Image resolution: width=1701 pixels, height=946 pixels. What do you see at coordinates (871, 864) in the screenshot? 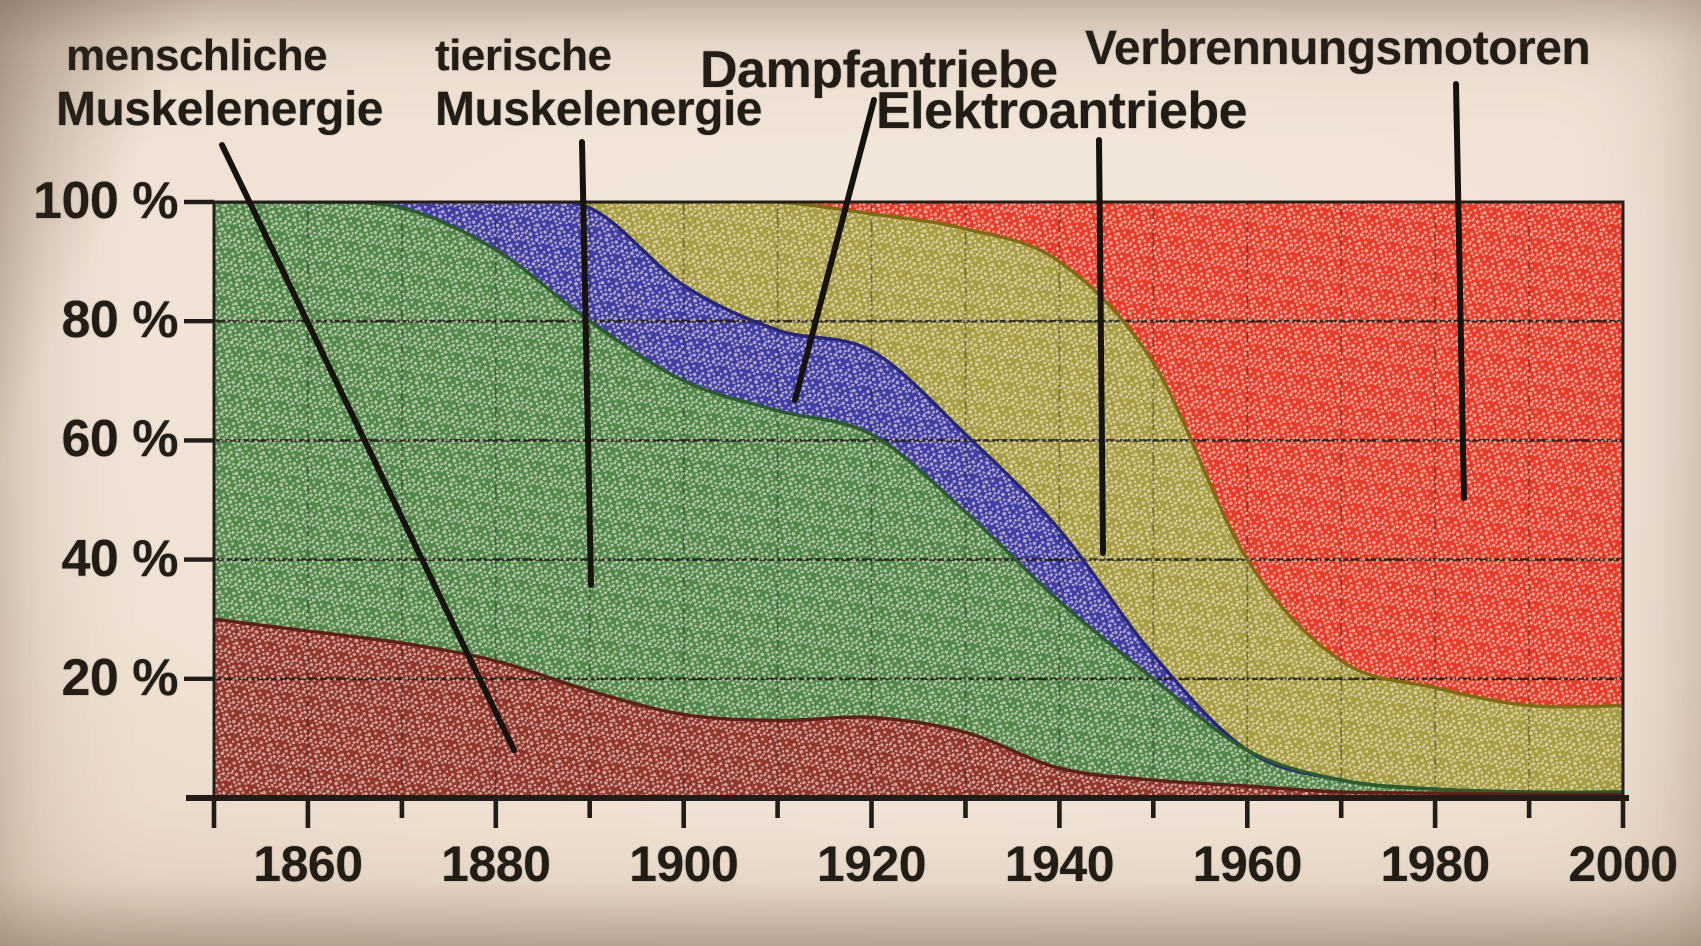
I see `x-tick-label-1920: 1920` at bounding box center [871, 864].